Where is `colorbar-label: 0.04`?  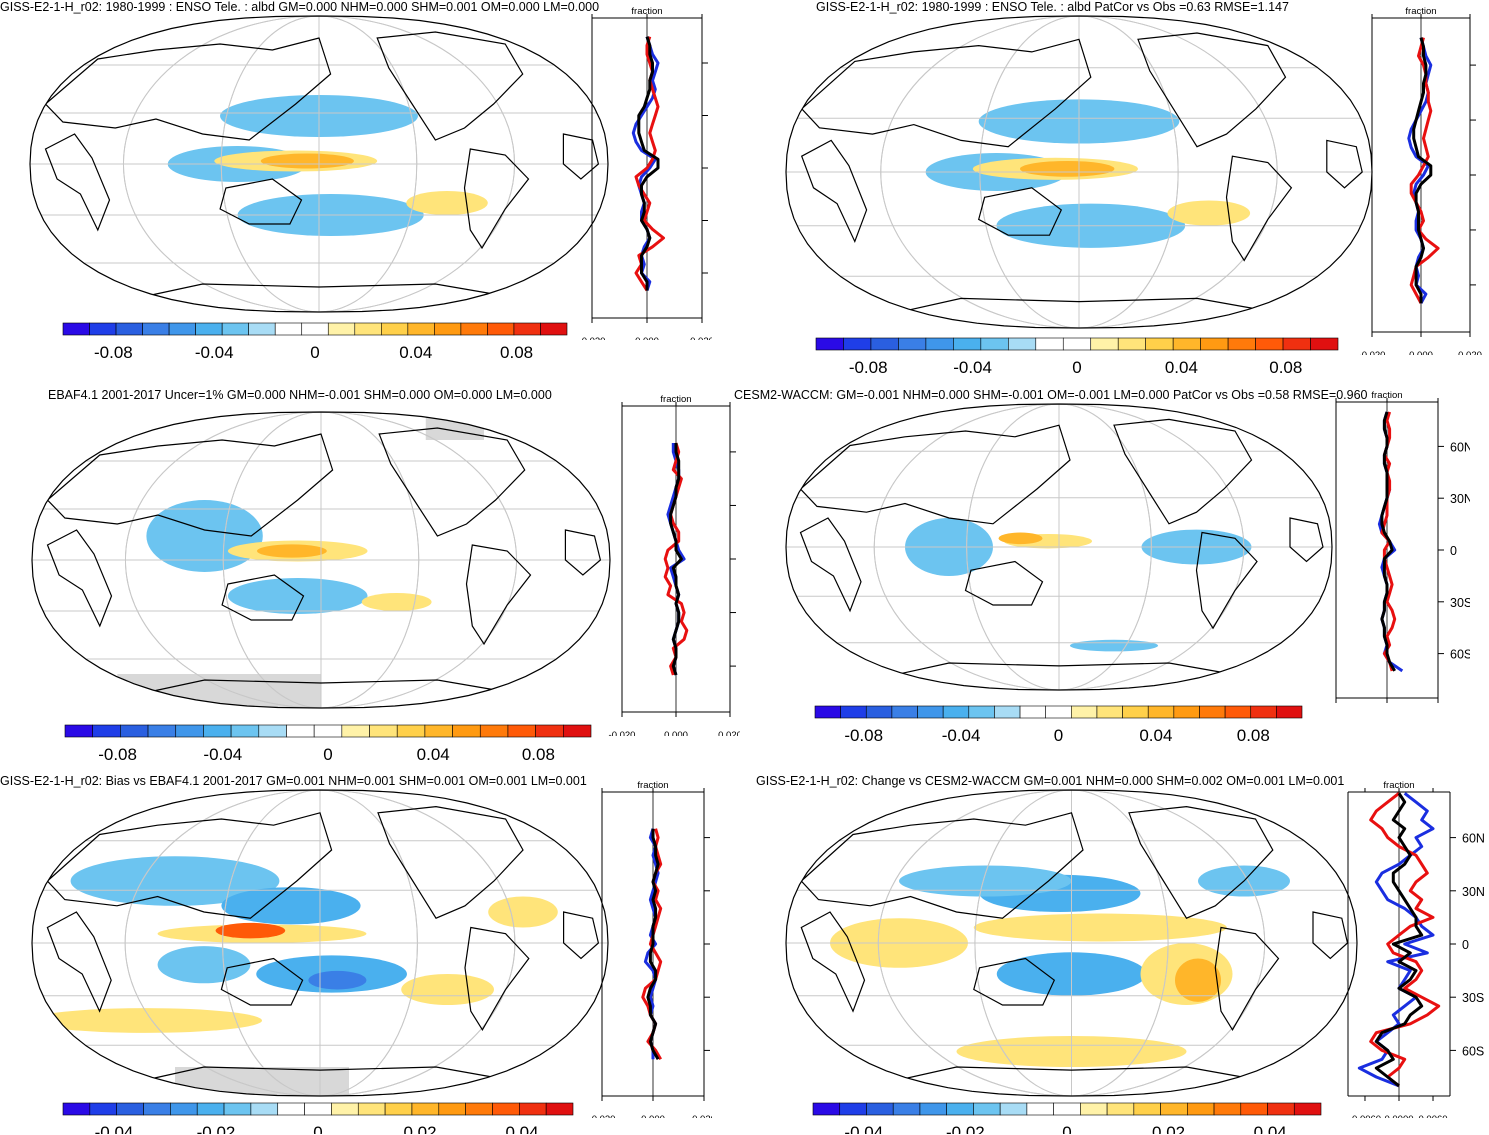
colorbar-label: 0.04 is located at coordinates (1181, 367).